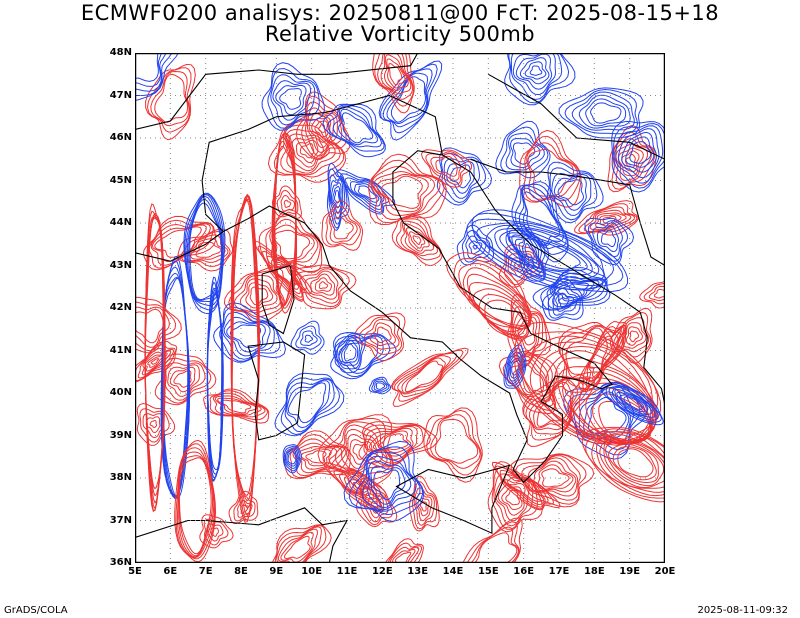  Describe the element at coordinates (120, 137) in the screenshot. I see `lat-tick-label: 46N` at that location.